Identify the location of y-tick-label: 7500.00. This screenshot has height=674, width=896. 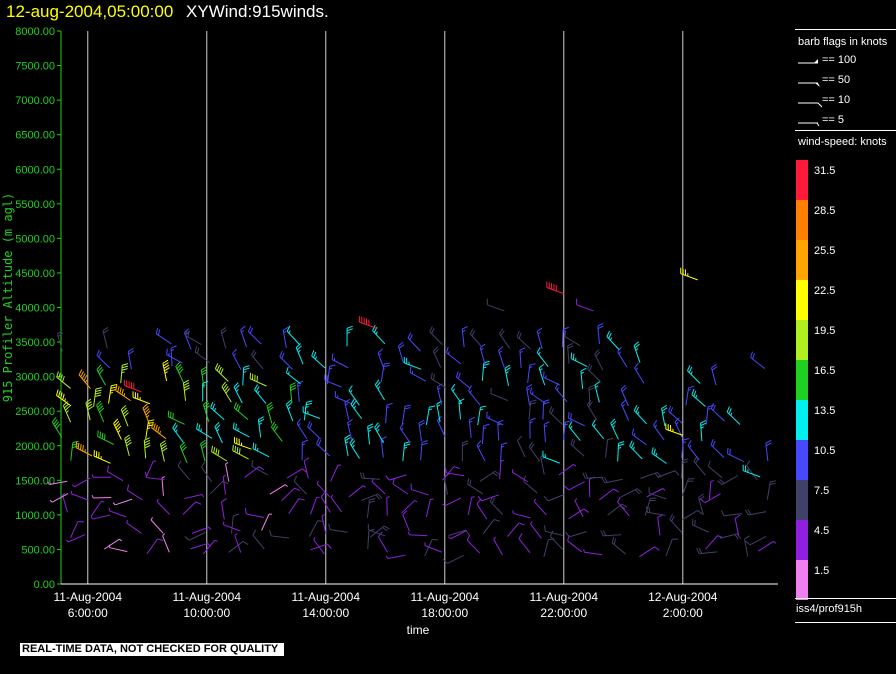
(35, 67).